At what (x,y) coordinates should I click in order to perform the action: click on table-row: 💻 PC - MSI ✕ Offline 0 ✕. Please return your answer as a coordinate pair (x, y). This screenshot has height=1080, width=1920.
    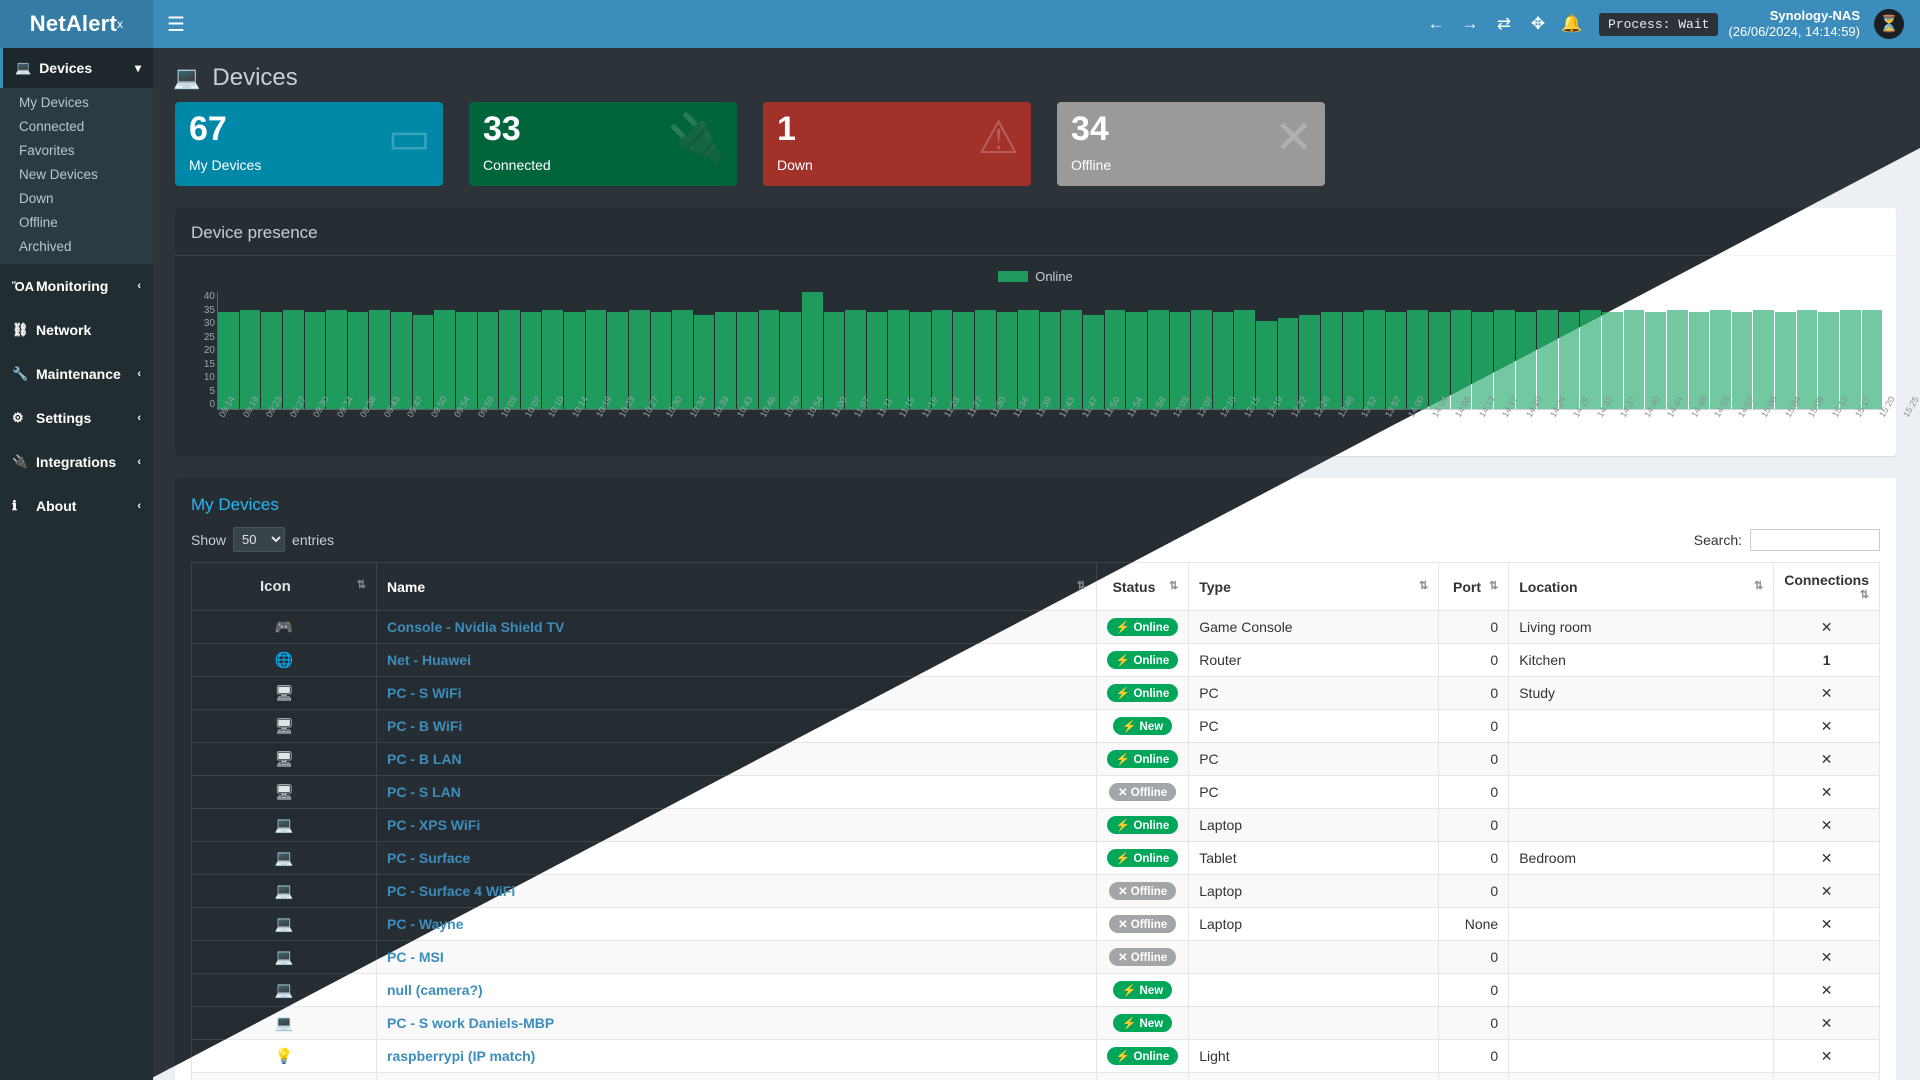
    Looking at the image, I should click on (1035, 957).